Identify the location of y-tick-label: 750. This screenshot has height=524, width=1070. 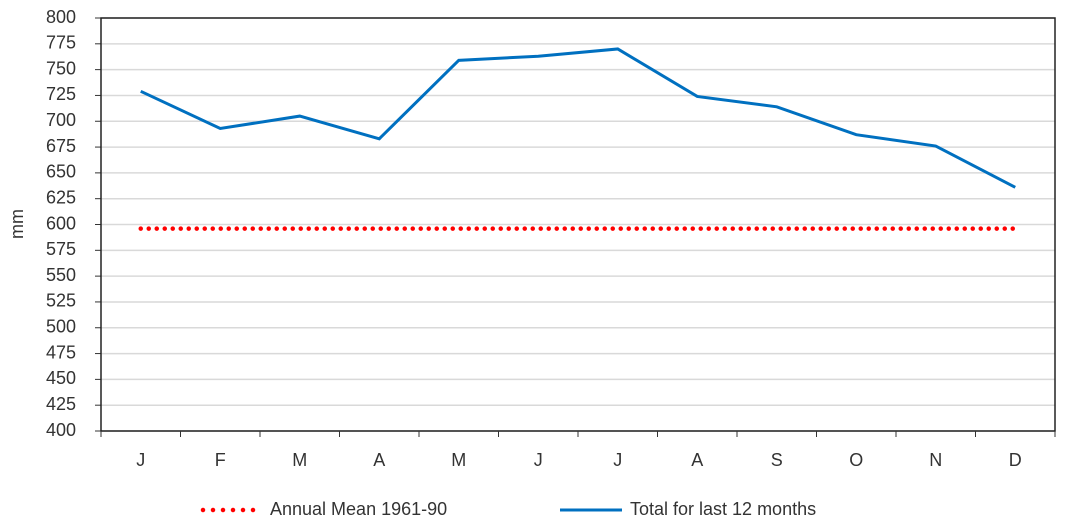
(61, 68).